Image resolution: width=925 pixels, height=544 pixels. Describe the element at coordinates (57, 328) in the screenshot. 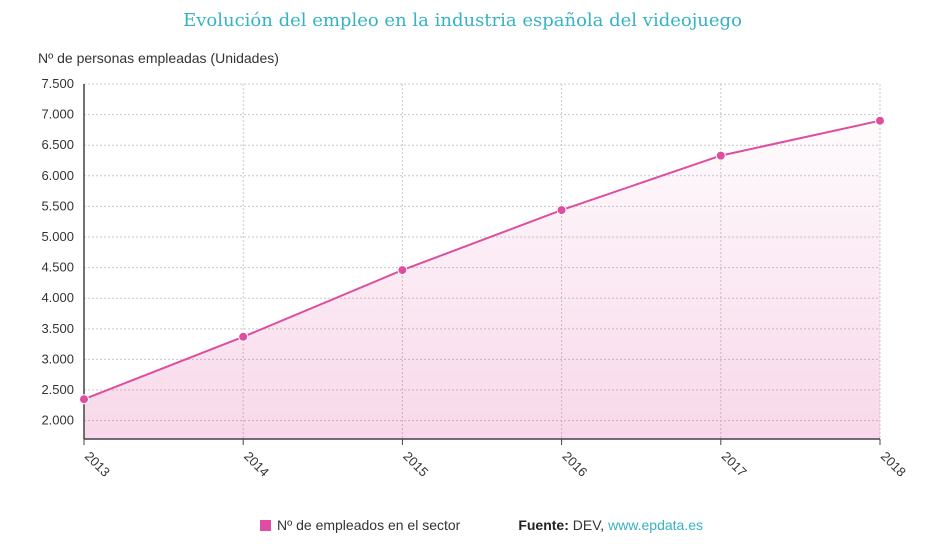

I see `y-tick-label: 3.500` at that location.